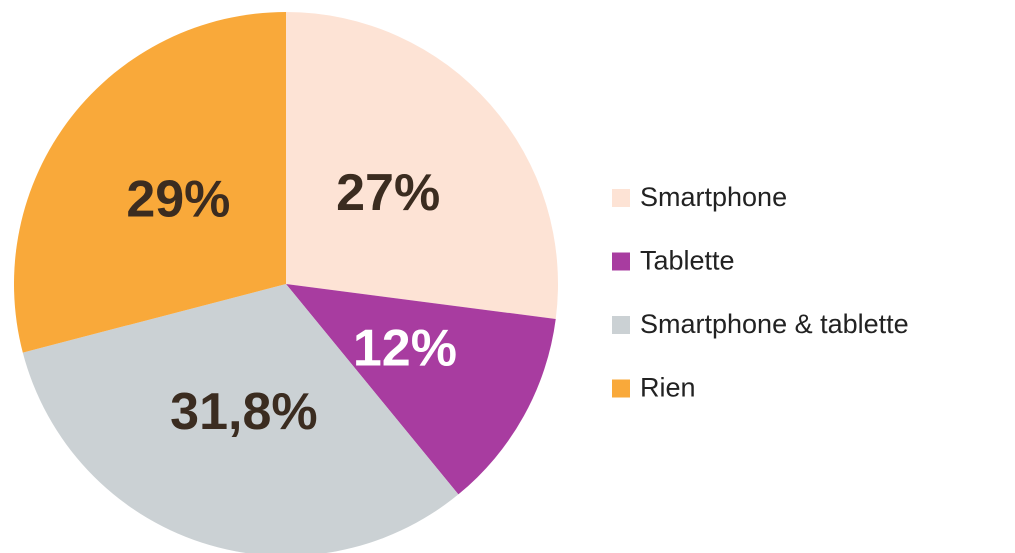 This screenshot has width=1015, height=553. What do you see at coordinates (774, 324) in the screenshot?
I see `legend-label: Smartphone & tablette` at bounding box center [774, 324].